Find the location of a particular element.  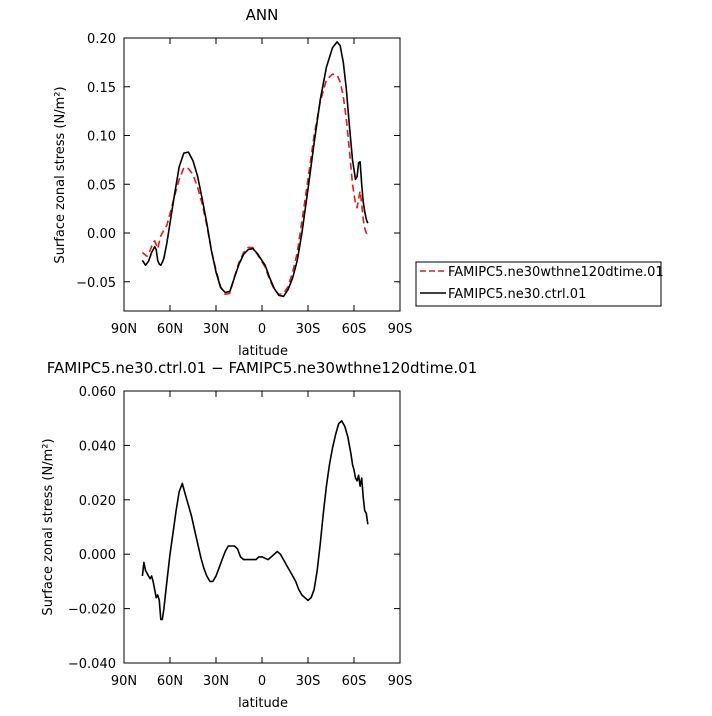

series-group-top is located at coordinates (255, 169).